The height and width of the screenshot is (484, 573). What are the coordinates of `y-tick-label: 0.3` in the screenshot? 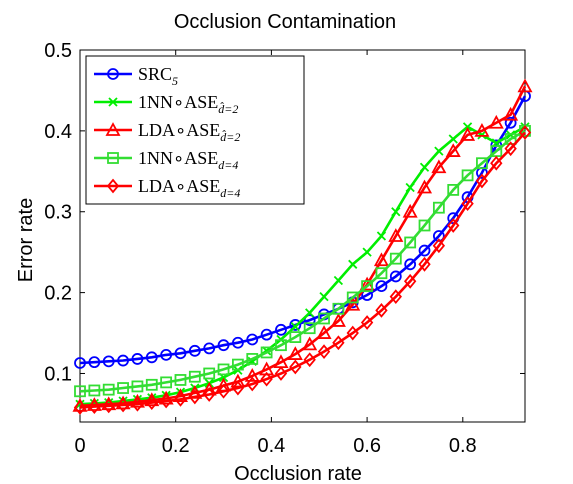 It's located at (58, 213).